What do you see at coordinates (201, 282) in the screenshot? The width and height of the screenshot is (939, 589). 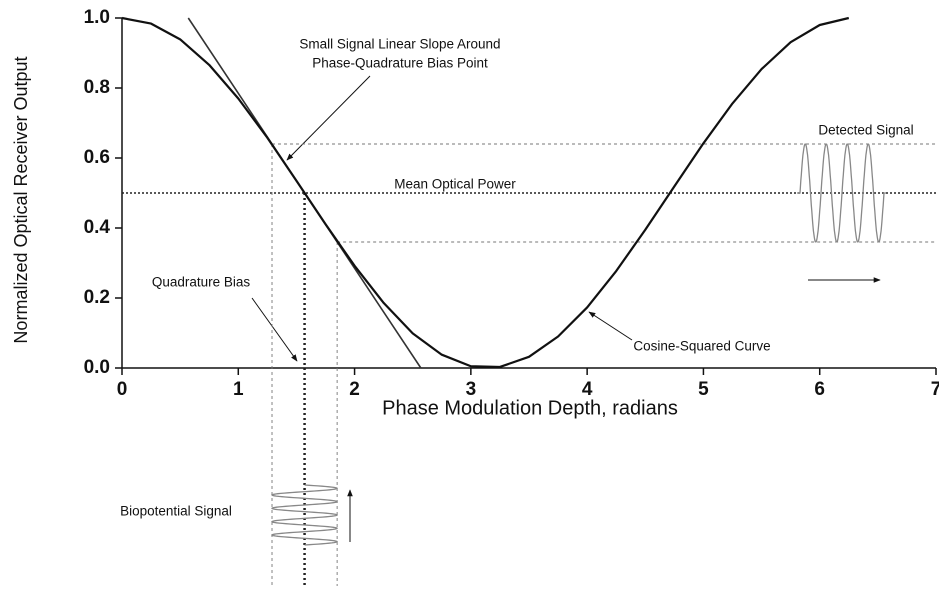 I see `annotation: Quadrature Bias` at bounding box center [201, 282].